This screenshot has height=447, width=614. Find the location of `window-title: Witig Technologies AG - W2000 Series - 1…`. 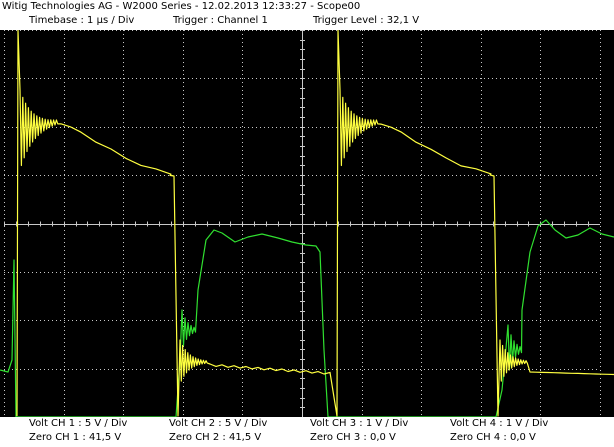

window-title: Witig Technologies AG - W2000 Series - 1… is located at coordinates (181, 6).